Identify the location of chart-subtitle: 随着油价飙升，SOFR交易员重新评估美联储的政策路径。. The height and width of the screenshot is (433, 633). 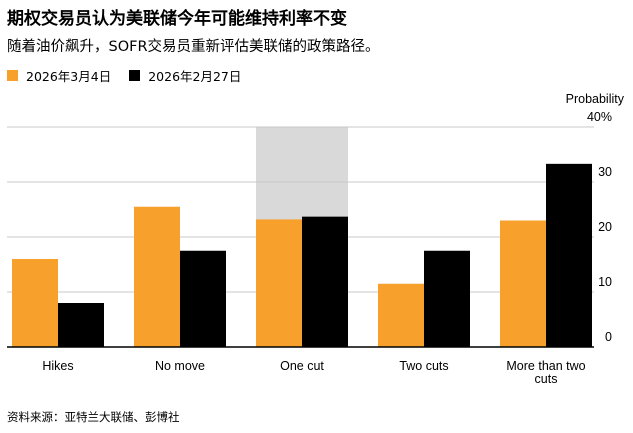
(193, 47).